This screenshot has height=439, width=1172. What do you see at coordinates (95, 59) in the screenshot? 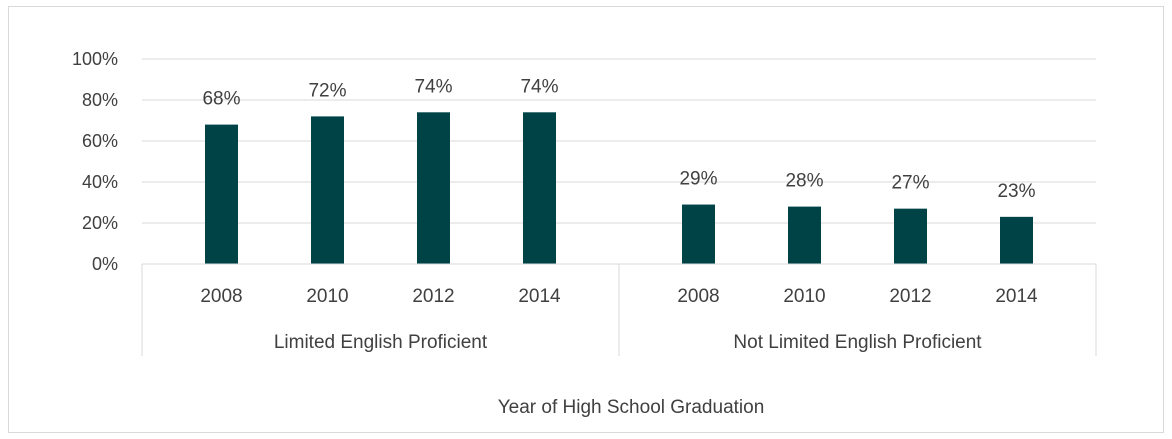
I see `y-tick-label: 100%` at bounding box center [95, 59].